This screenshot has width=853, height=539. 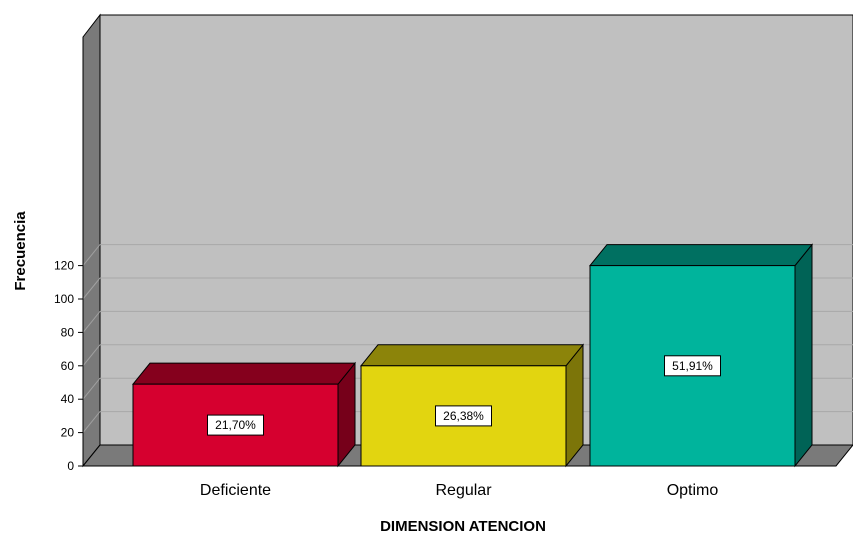 What do you see at coordinates (64, 266) in the screenshot?
I see `y-tick-label: 120` at bounding box center [64, 266].